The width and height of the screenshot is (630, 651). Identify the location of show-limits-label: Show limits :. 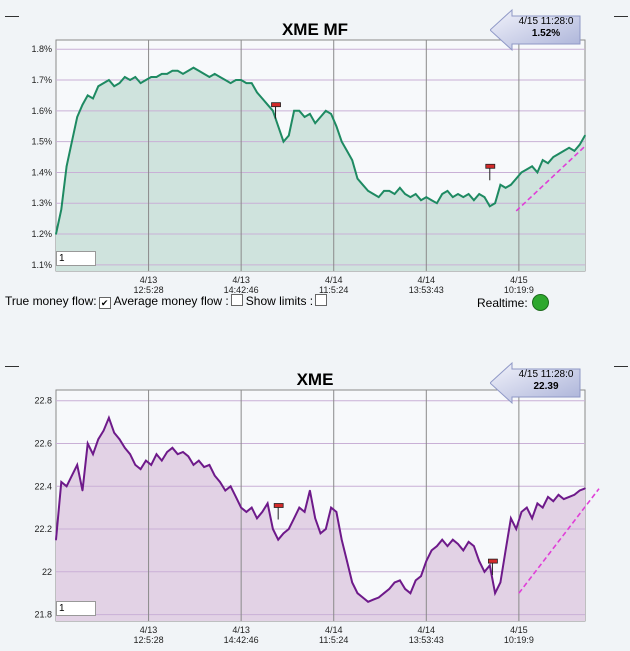
(279, 301).